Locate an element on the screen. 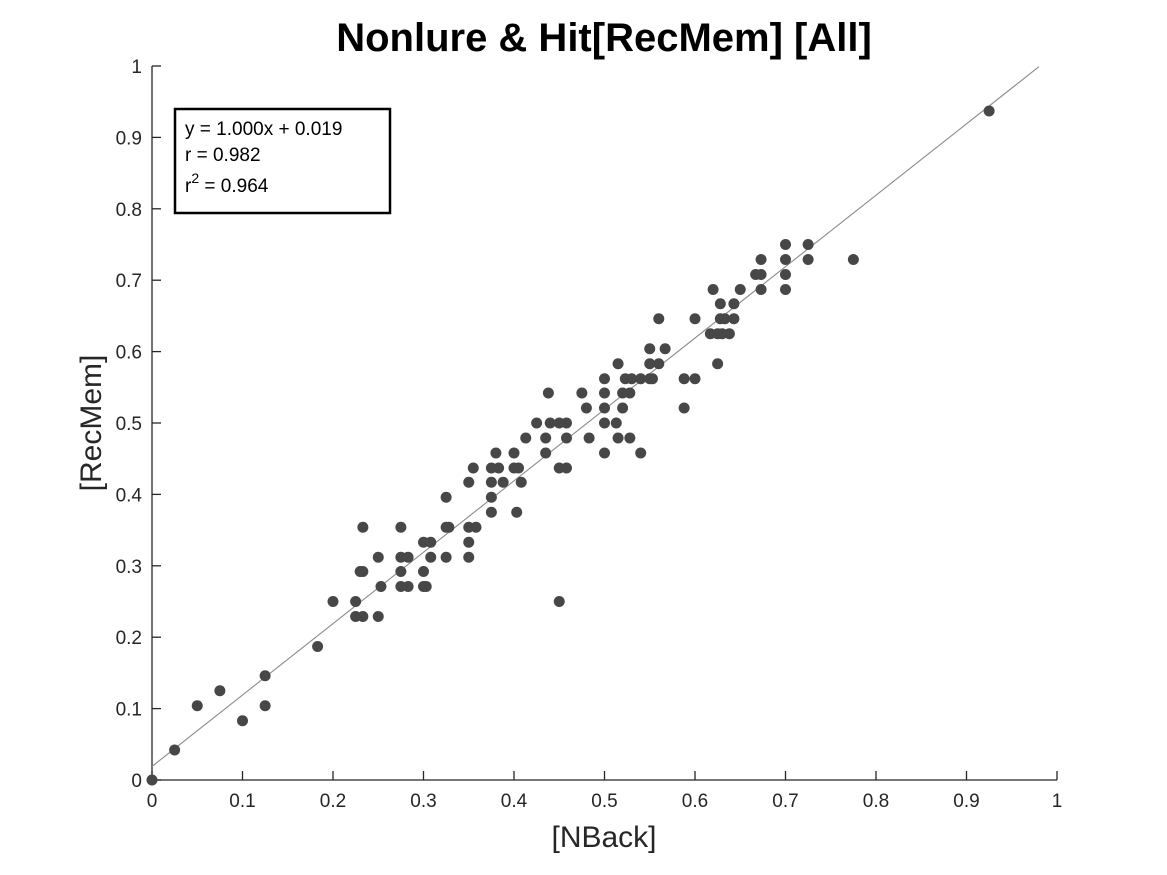  y-tick-label: 0.6 is located at coordinates (129, 353).